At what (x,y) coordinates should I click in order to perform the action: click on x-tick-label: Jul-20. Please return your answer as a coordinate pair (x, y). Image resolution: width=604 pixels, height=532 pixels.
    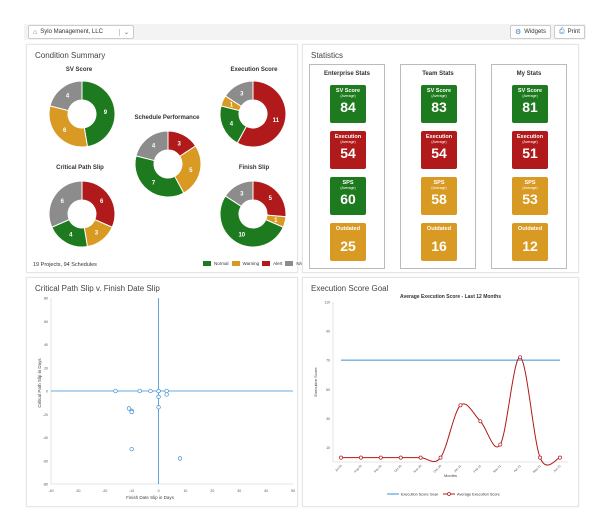
    Looking at the image, I should click on (338, 468).